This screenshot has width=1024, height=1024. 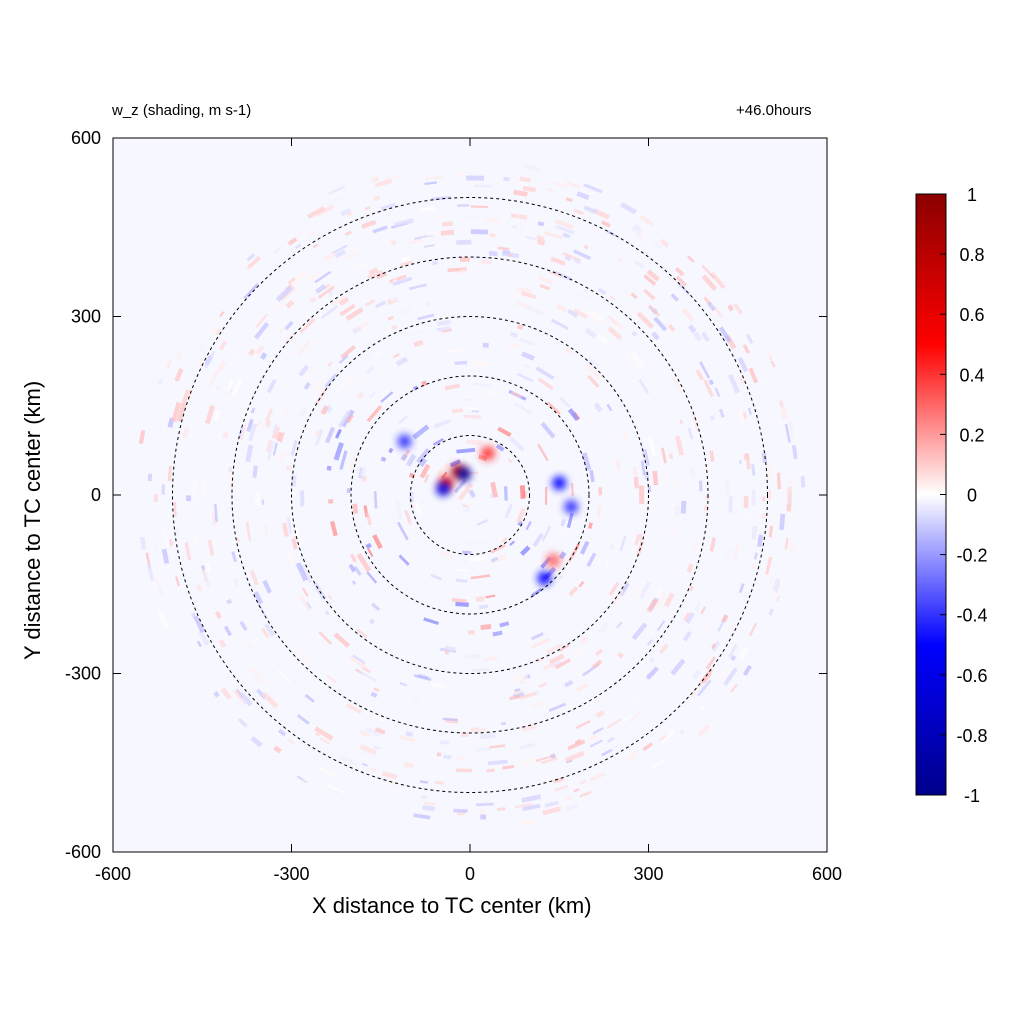 What do you see at coordinates (648, 874) in the screenshot?
I see `x-tick-label: 300` at bounding box center [648, 874].